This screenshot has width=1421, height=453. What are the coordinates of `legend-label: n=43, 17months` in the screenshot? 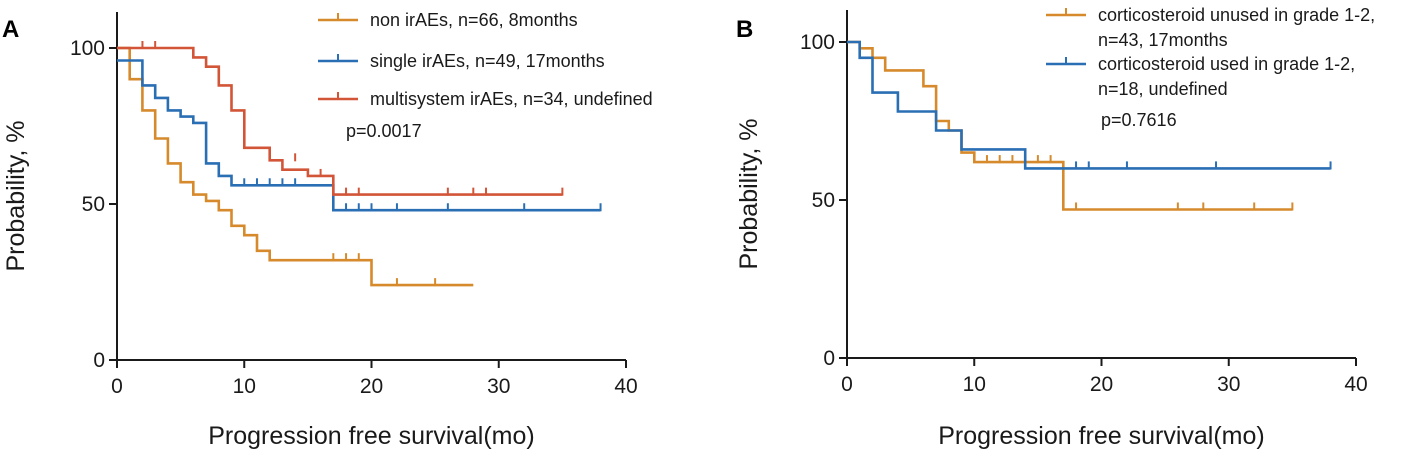 It's located at (1163, 40).